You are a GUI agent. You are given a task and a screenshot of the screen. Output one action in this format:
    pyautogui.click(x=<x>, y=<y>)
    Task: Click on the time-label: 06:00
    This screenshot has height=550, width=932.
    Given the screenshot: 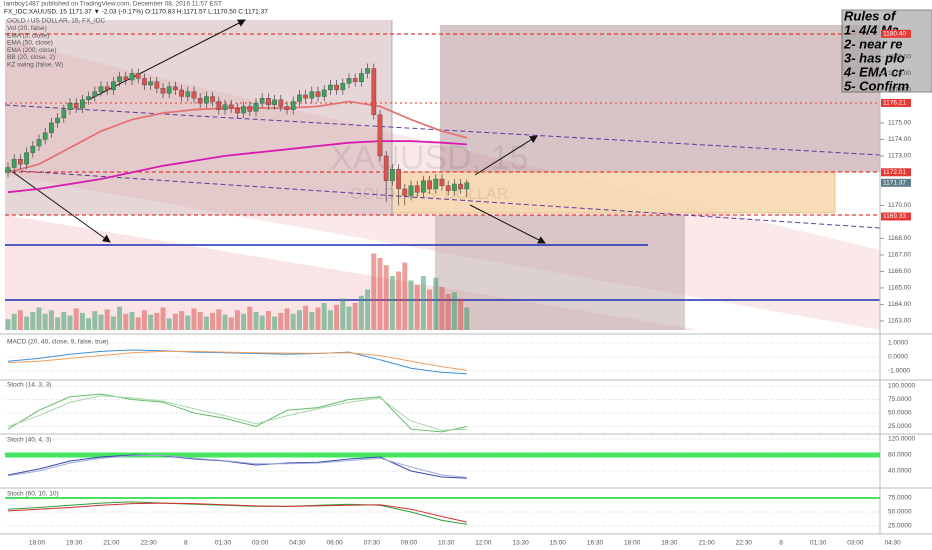 What is the action you would take?
    pyautogui.click(x=334, y=543)
    